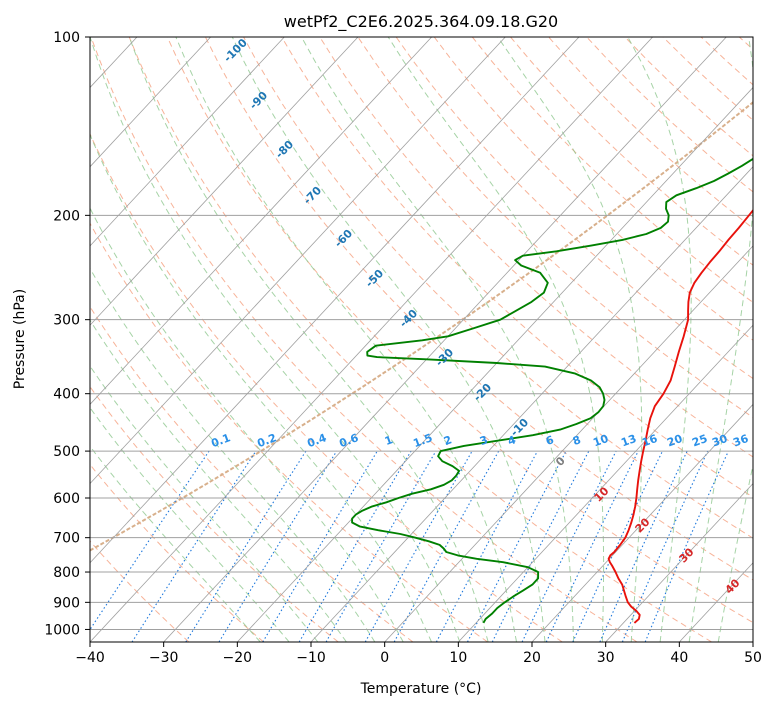 This screenshot has width=775, height=708. Describe the element at coordinates (606, 658) in the screenshot. I see `x-tick-label: 30` at that location.